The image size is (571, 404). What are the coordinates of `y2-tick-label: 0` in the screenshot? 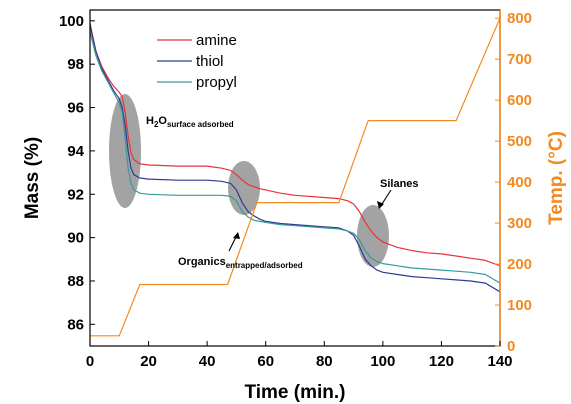 It's located at (511, 346).